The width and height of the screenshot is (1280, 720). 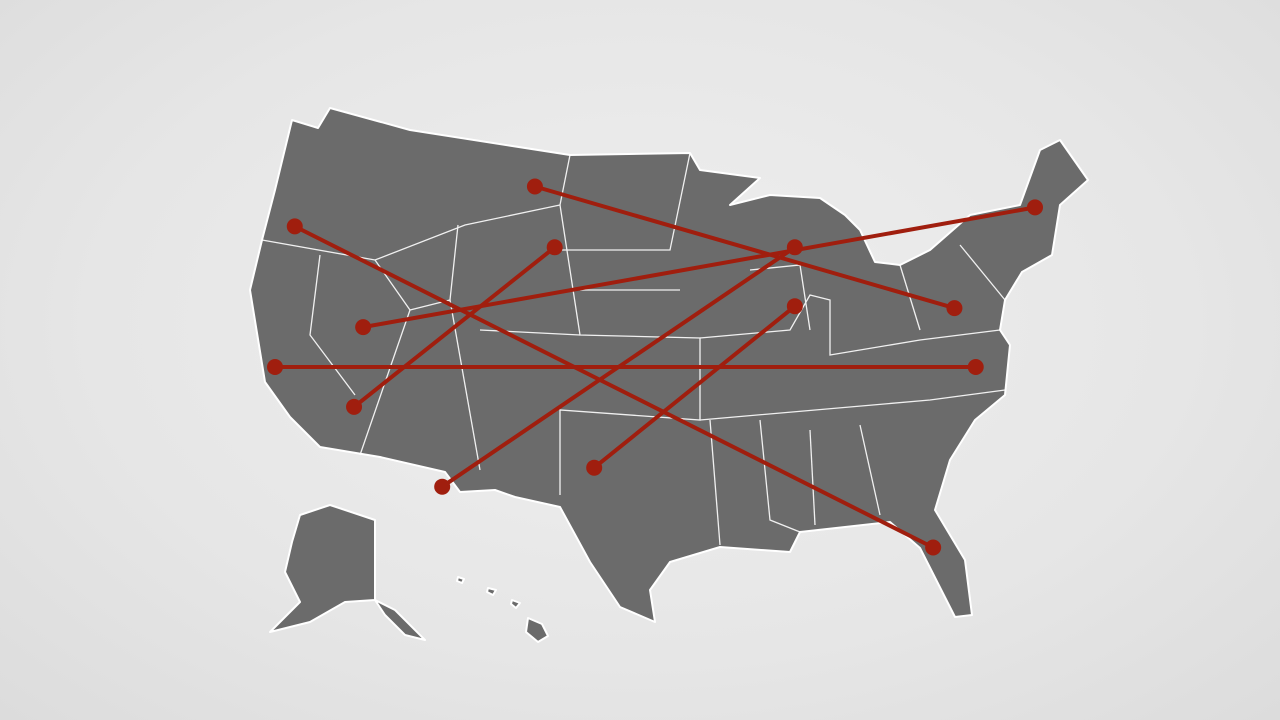 What do you see at coordinates (502, 609) in the screenshot?
I see `hawaii` at bounding box center [502, 609].